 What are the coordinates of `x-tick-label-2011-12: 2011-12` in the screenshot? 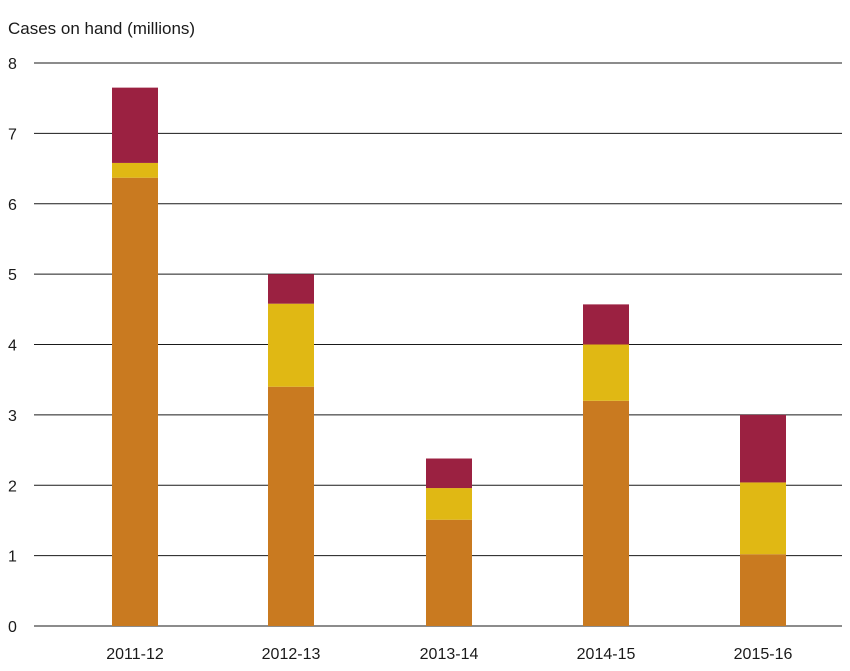 It's located at (135, 654).